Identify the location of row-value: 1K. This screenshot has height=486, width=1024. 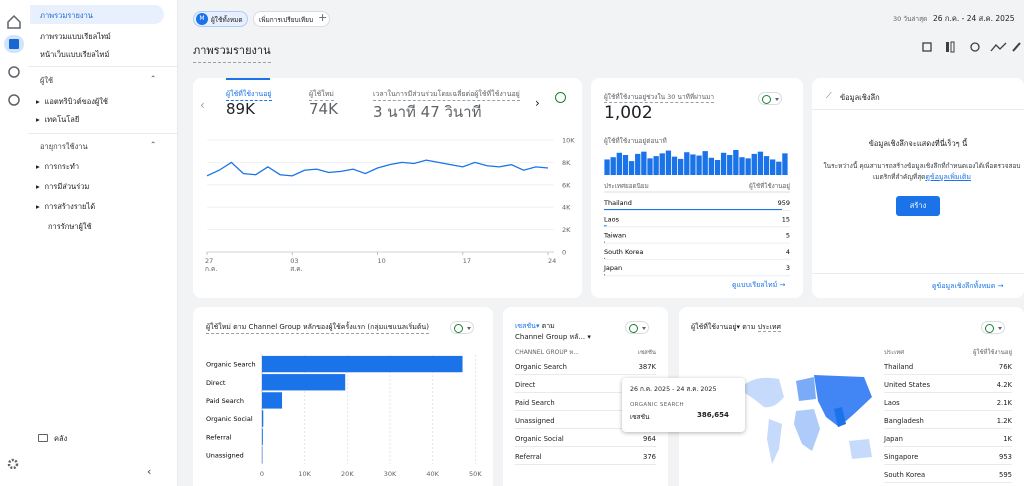
(1007, 439).